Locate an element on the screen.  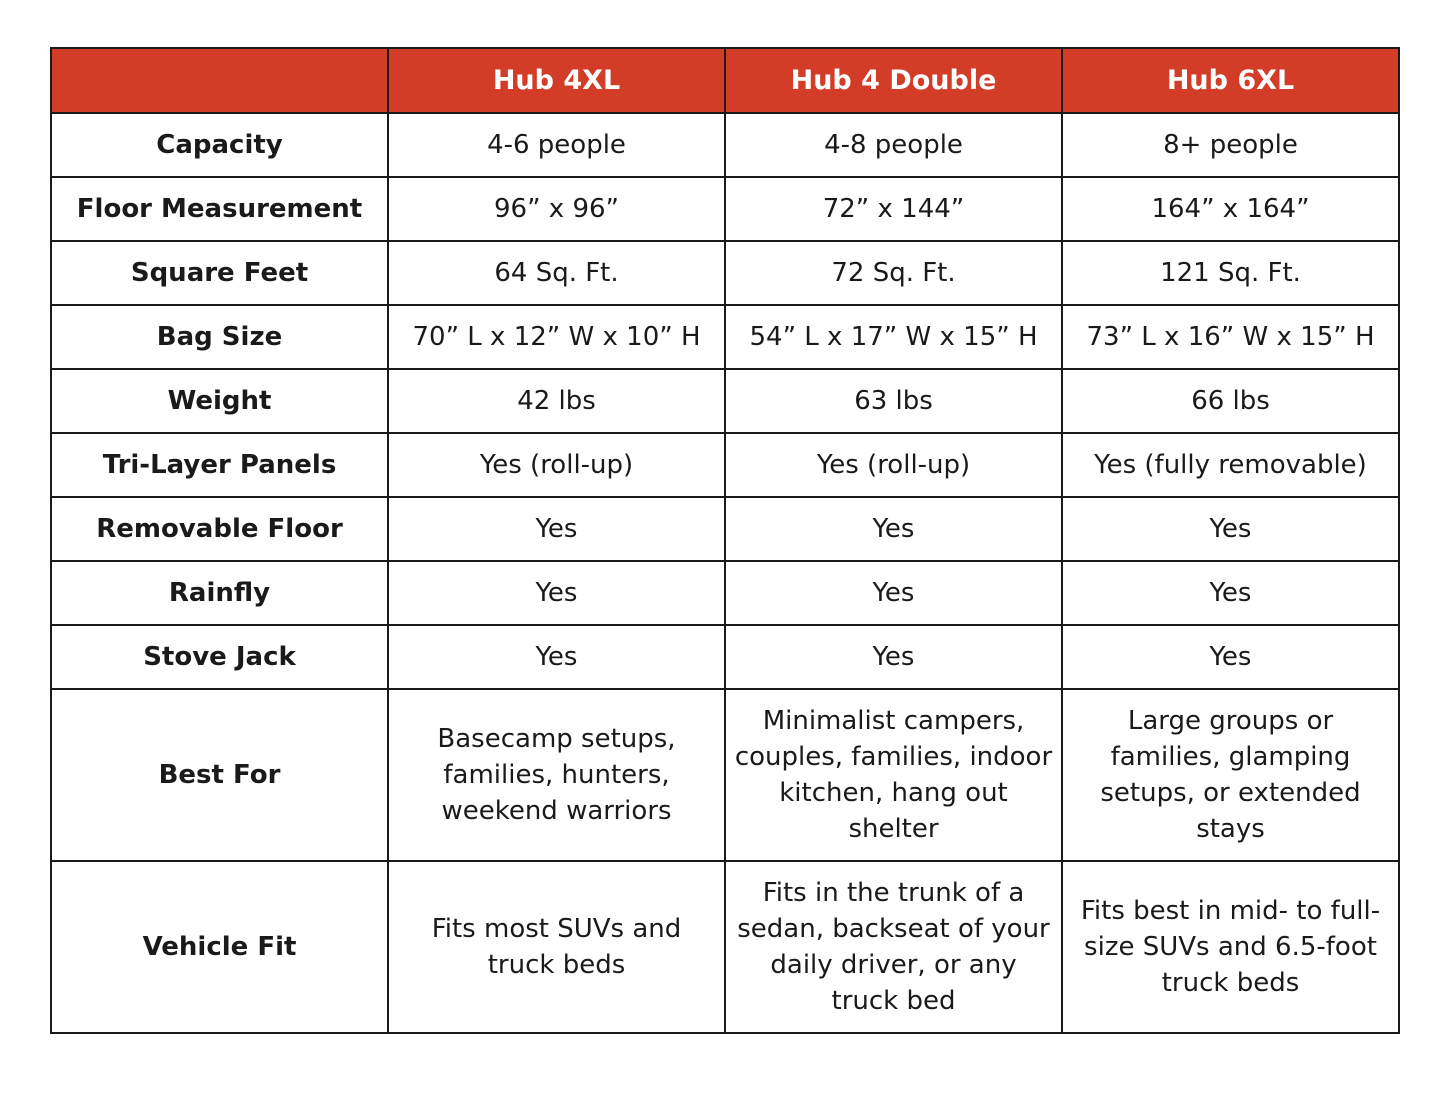
table-cell: 121 Sq. Ft. is located at coordinates (1230, 273).